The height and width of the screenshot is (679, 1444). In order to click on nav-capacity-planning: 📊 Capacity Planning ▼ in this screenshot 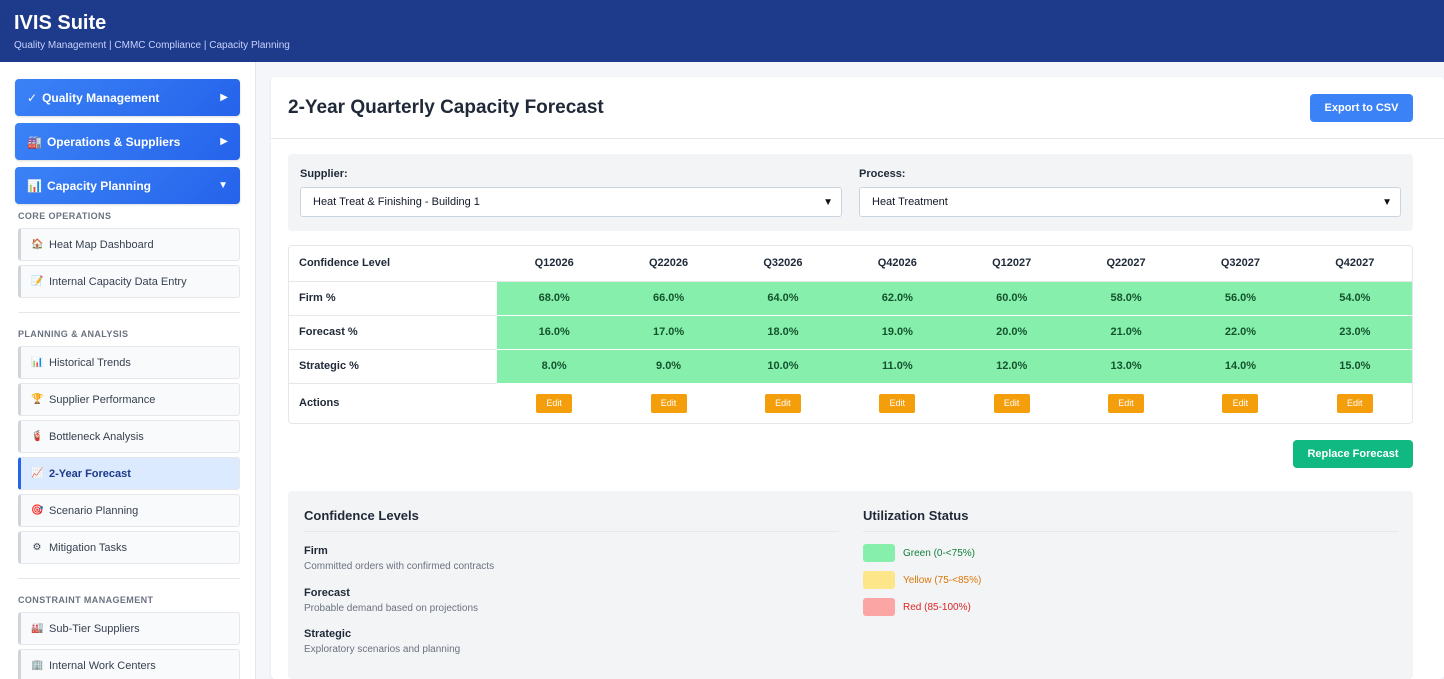, I will do `click(127, 185)`.